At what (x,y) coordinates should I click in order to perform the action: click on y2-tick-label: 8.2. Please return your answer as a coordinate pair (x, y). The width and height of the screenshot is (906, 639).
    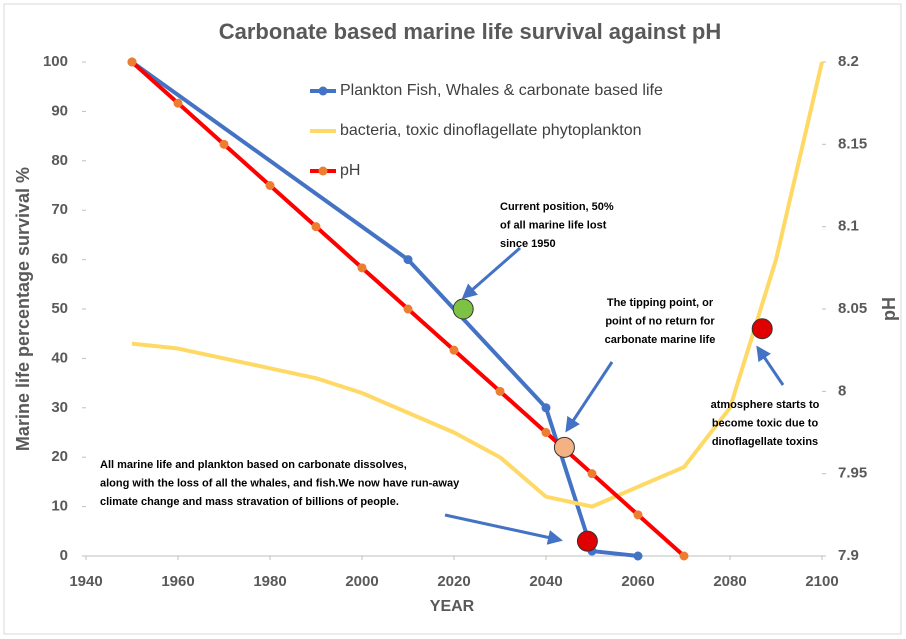
    Looking at the image, I should click on (848, 61).